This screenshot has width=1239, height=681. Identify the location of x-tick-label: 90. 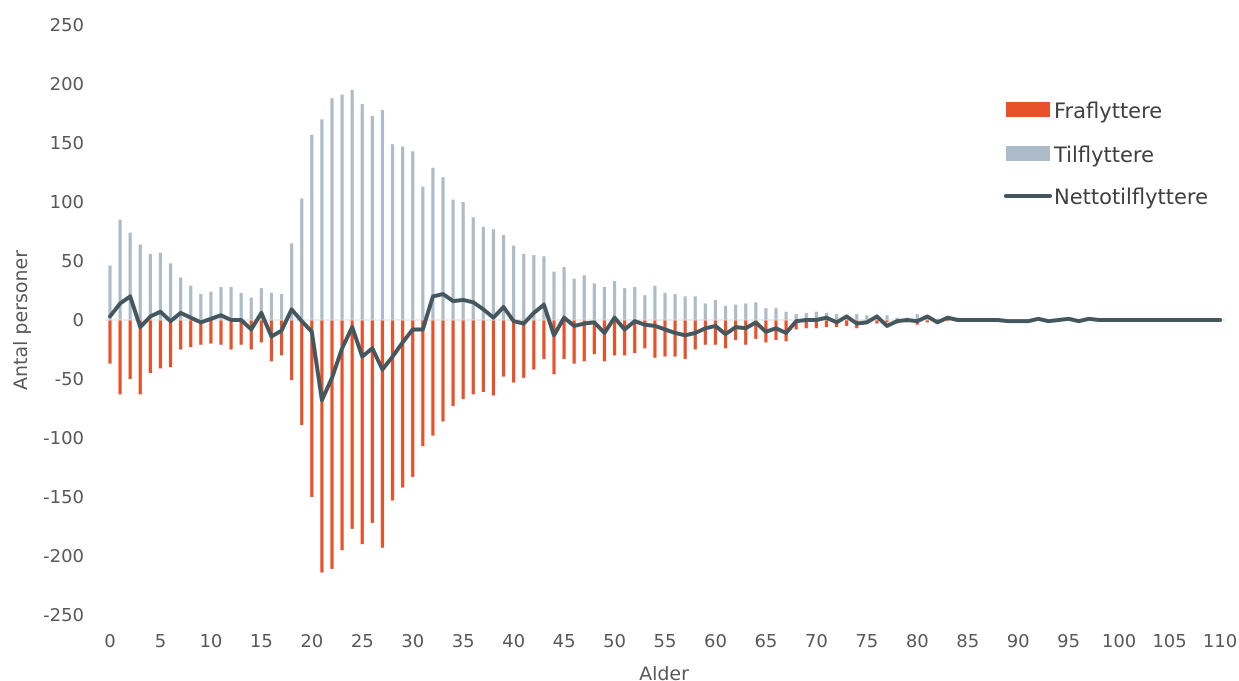
(1018, 641).